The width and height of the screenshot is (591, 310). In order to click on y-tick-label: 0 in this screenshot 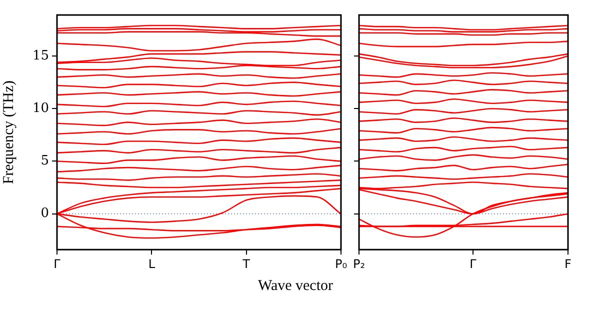, I will do `click(44, 214)`.